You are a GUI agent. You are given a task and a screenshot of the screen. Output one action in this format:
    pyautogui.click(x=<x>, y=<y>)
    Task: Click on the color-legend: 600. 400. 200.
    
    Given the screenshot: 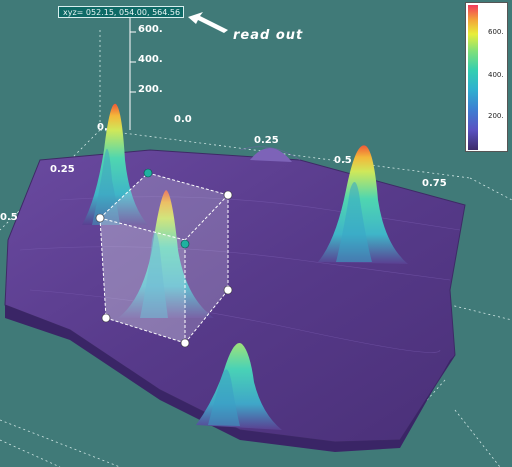 What is the action you would take?
    pyautogui.click(x=486, y=77)
    